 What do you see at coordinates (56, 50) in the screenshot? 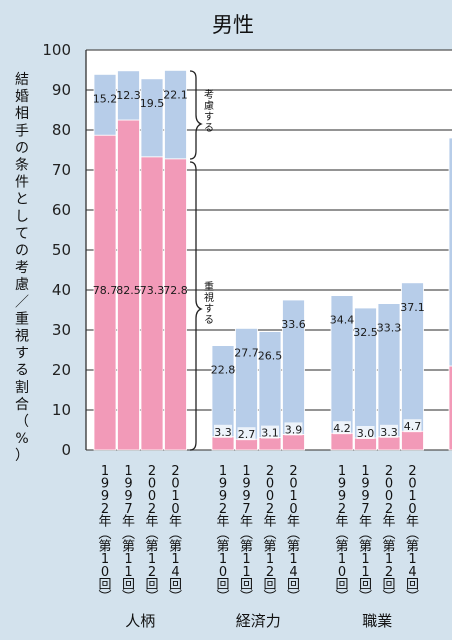
I see `y-tick-label: 100` at bounding box center [56, 50].